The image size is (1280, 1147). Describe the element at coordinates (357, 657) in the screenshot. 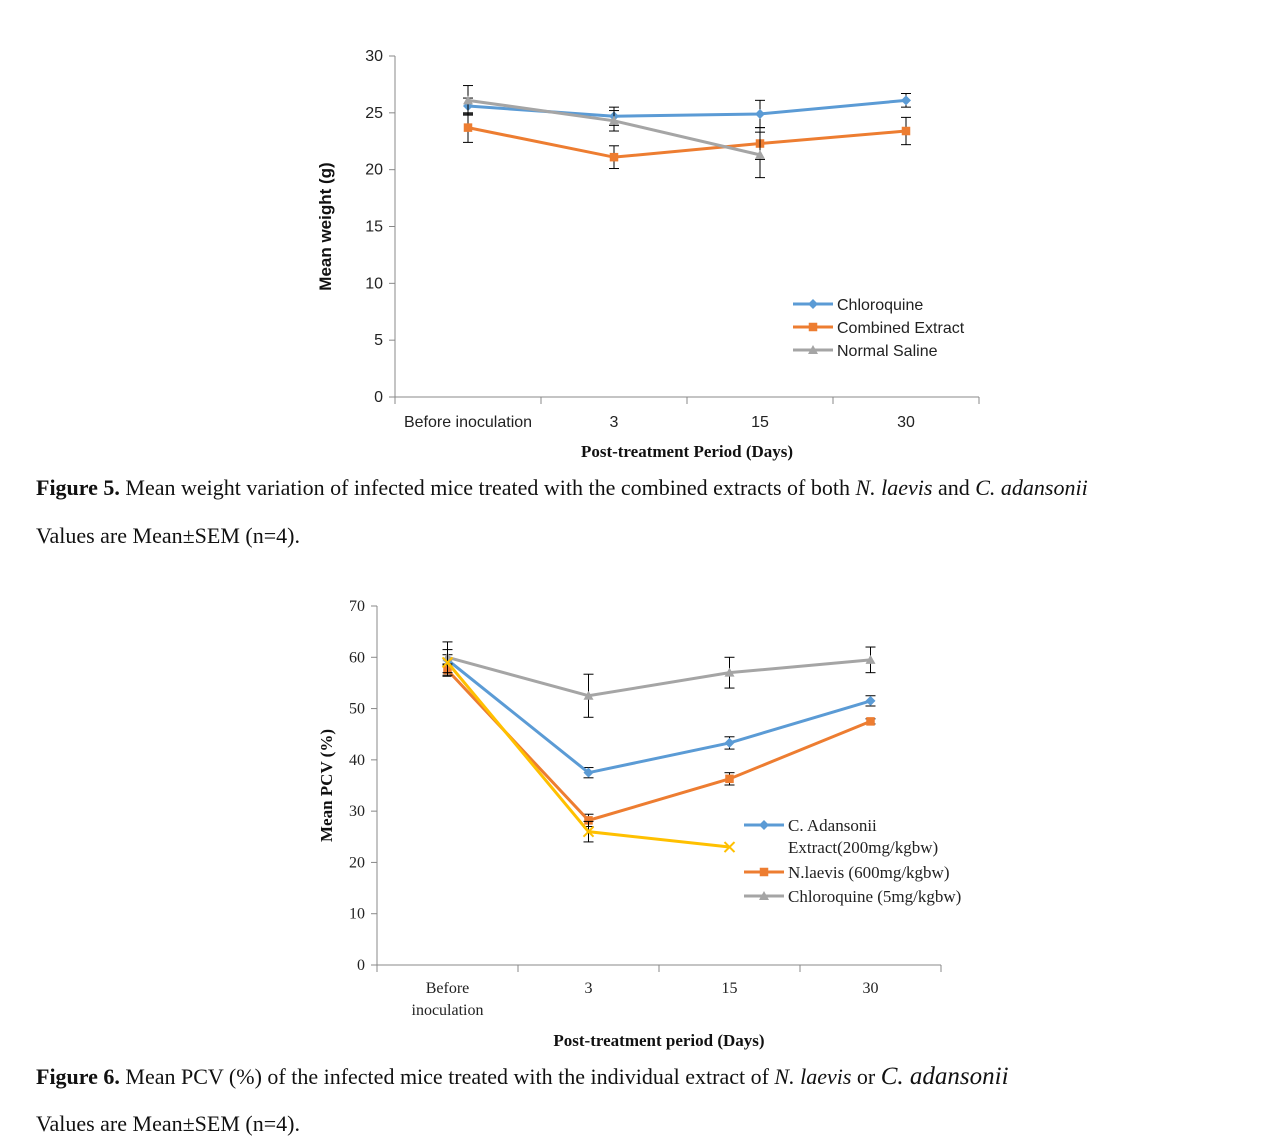

I see `fig6-y-tick-label: 60` at that location.